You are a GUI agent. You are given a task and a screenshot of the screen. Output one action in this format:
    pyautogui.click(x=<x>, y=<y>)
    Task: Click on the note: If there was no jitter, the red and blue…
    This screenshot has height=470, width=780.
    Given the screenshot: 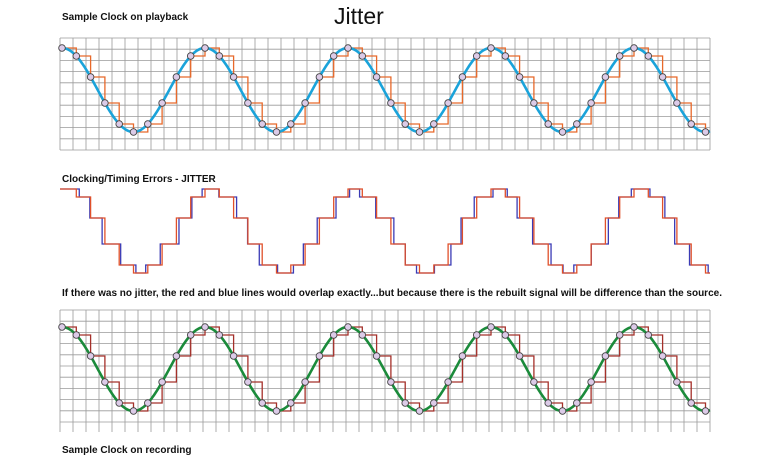 What is the action you would take?
    pyautogui.click(x=392, y=293)
    